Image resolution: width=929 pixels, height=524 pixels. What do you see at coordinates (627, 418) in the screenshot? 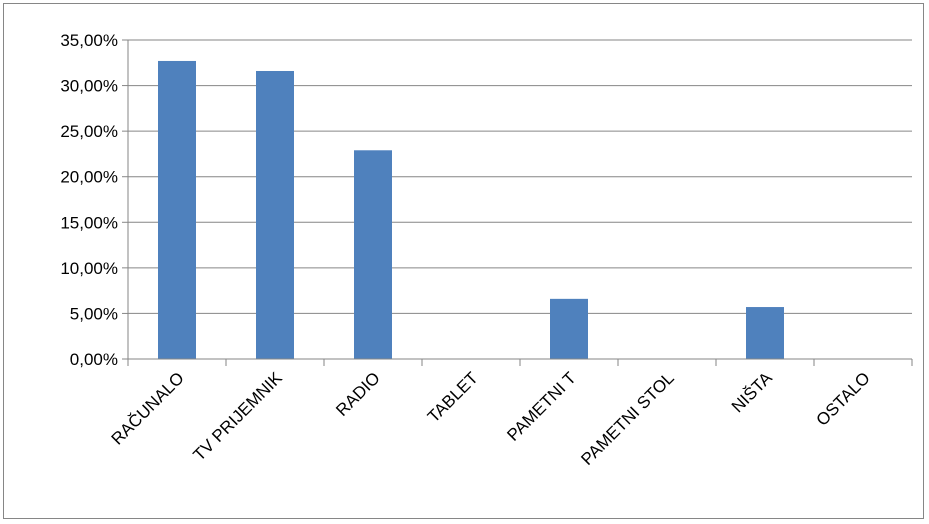
I see `x-tick-label: PAMETNI STOL` at bounding box center [627, 418].